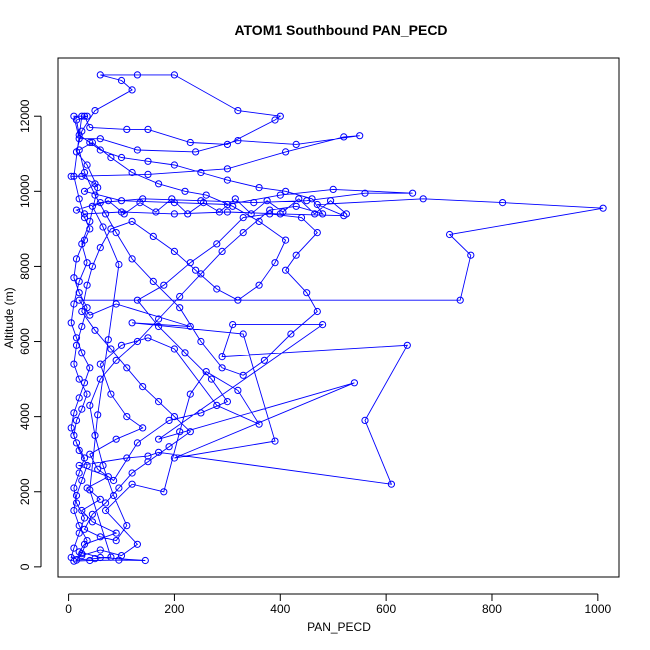 The image size is (650, 650). What do you see at coordinates (68, 609) in the screenshot?
I see `x-tick-label: 0` at bounding box center [68, 609].